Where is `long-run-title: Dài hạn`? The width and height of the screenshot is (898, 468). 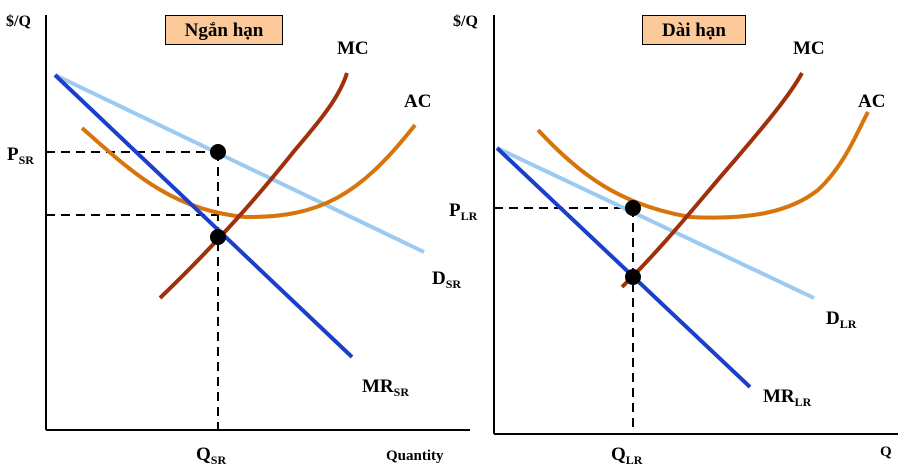
long-run-title: Dài hạn is located at coordinates (694, 30).